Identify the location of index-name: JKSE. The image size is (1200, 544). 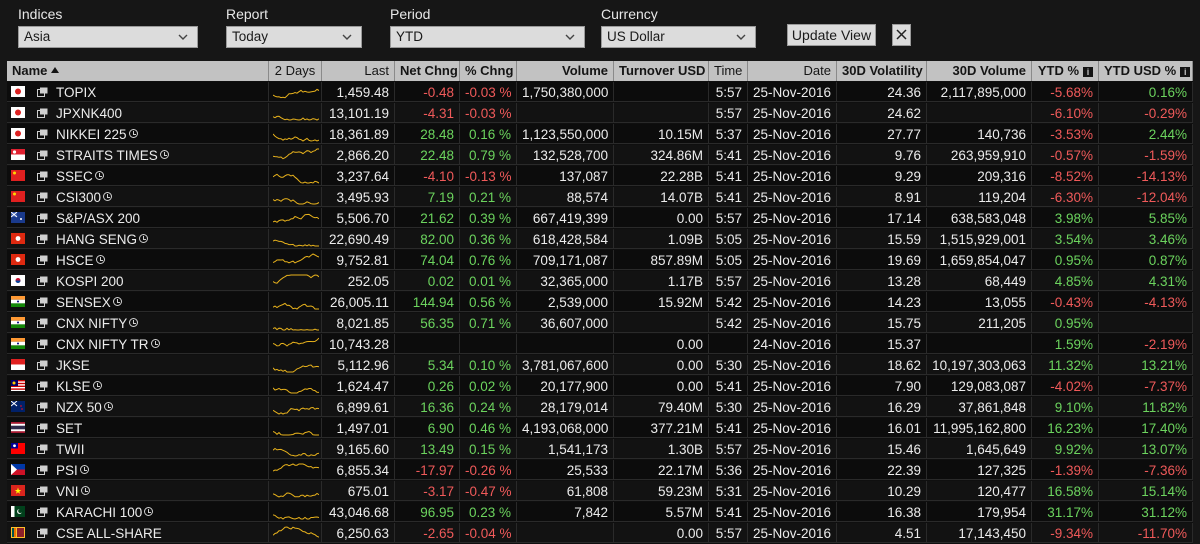
(73, 365).